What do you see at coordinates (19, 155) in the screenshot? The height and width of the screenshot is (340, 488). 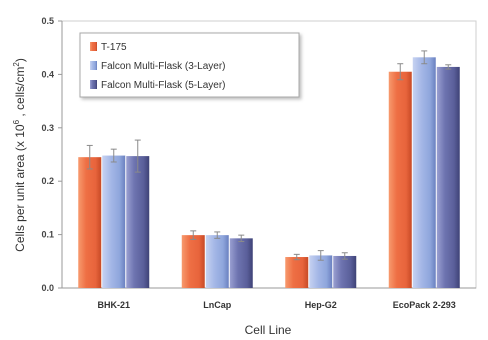 I see `y-axis-label: Cells per unit area (x 106 , cells/cm2)` at bounding box center [19, 155].